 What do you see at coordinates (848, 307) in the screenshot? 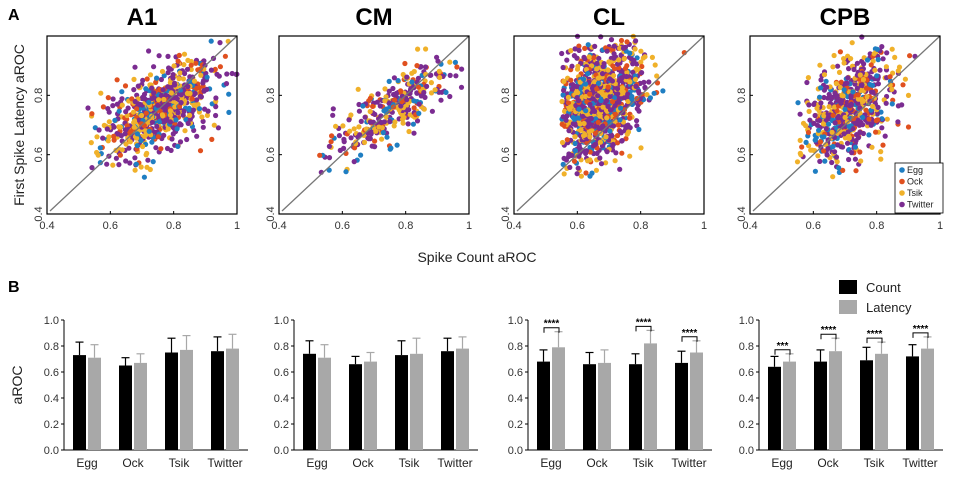
I see `legend-swatch-latency` at bounding box center [848, 307].